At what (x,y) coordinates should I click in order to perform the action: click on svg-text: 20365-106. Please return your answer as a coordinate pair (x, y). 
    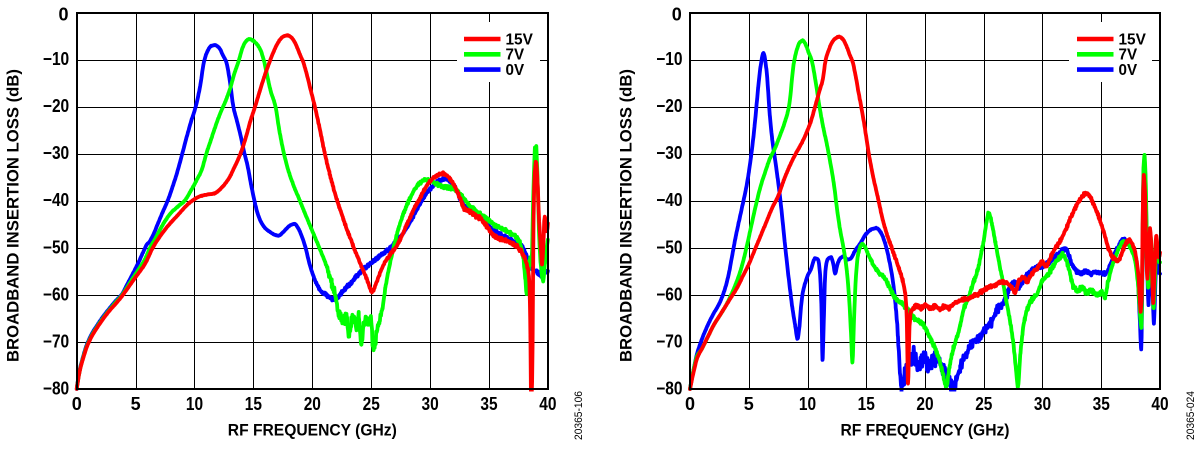
    Looking at the image, I should click on (579, 415).